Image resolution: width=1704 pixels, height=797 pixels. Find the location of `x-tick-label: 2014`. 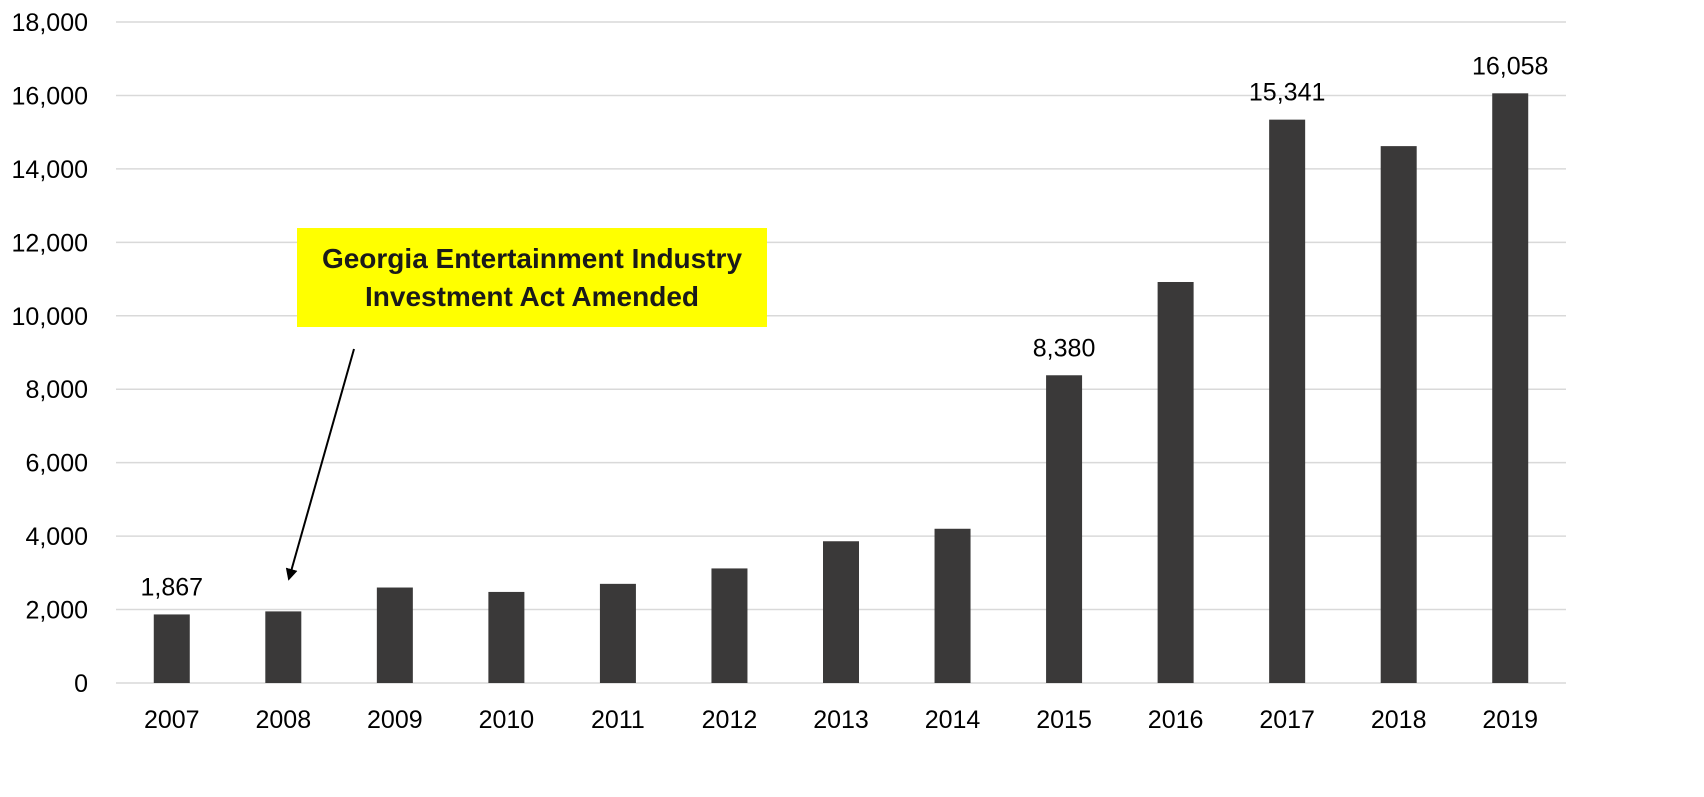

x-tick-label: 2014 is located at coordinates (953, 720).